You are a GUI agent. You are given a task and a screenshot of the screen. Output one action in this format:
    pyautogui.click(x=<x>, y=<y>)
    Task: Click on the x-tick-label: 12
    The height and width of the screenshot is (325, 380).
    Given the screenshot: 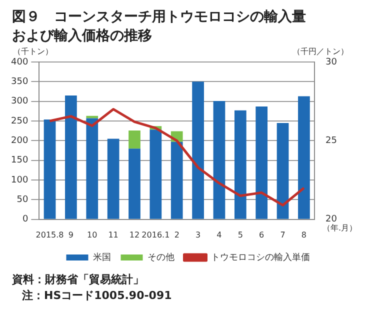 What is the action you would take?
    pyautogui.click(x=134, y=235)
    